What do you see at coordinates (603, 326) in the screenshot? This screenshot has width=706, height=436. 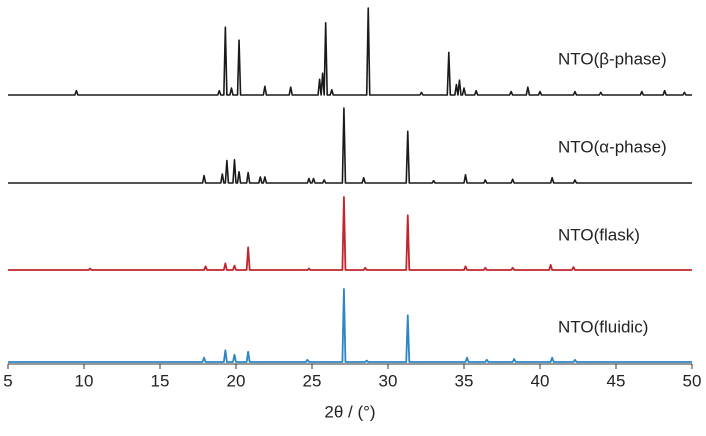 I see `legend-label: NTO(fluidic)` at bounding box center [603, 326].